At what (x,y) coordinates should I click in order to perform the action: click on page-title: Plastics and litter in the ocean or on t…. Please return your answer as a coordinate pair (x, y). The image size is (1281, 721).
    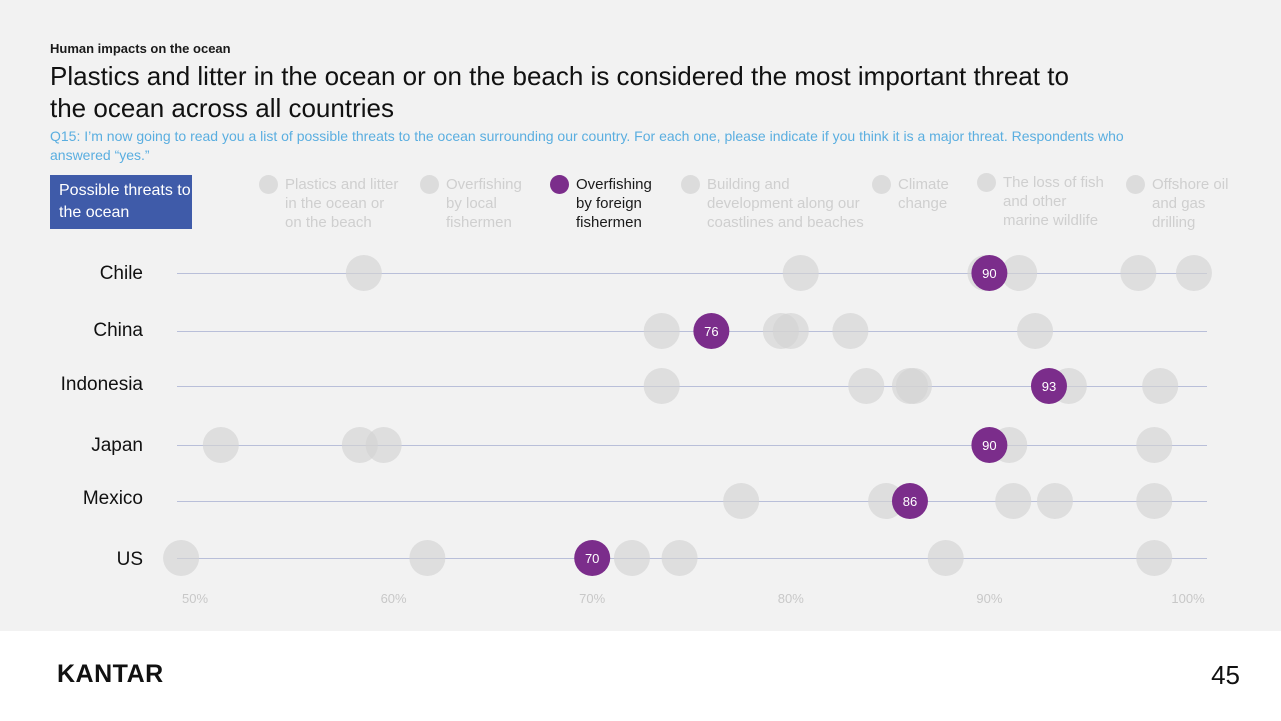
    Looking at the image, I should click on (559, 92).